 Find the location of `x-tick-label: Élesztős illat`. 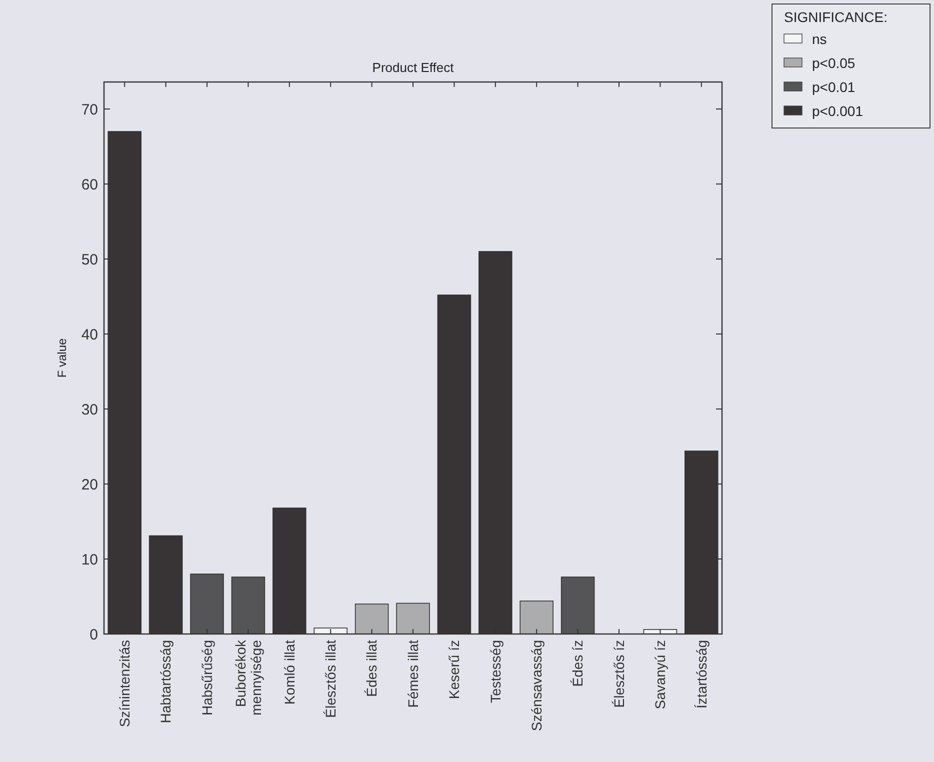

x-tick-label: Élesztős illat is located at coordinates (330, 679).